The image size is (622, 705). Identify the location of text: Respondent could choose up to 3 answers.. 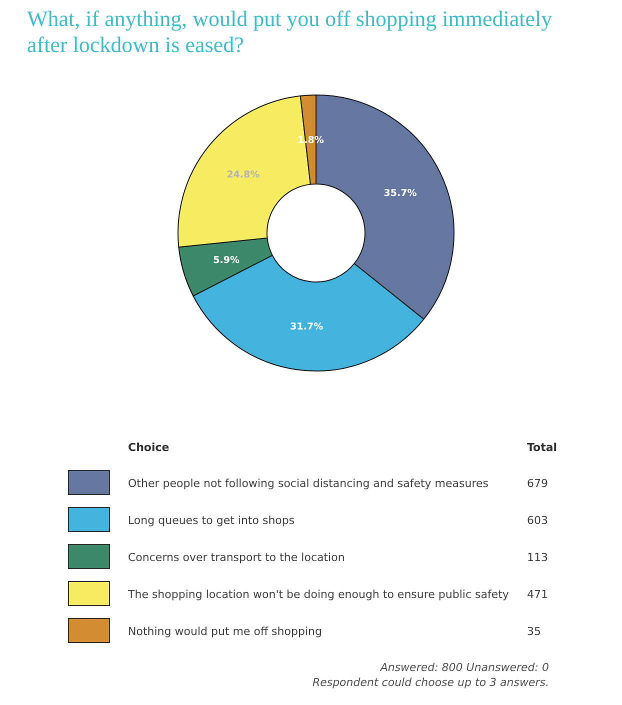
(430, 682).